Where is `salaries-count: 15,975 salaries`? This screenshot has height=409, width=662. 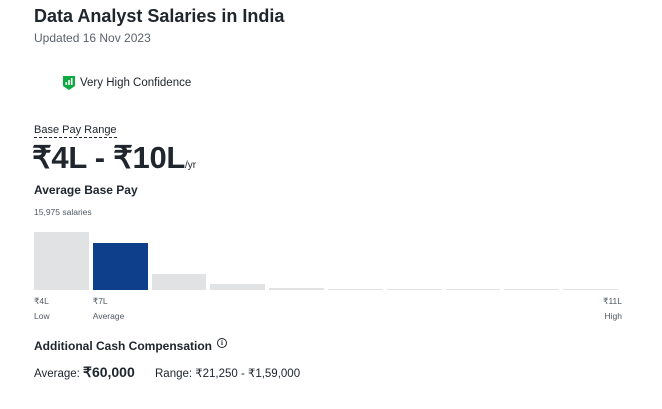
salaries-count: 15,975 salaries is located at coordinates (63, 212).